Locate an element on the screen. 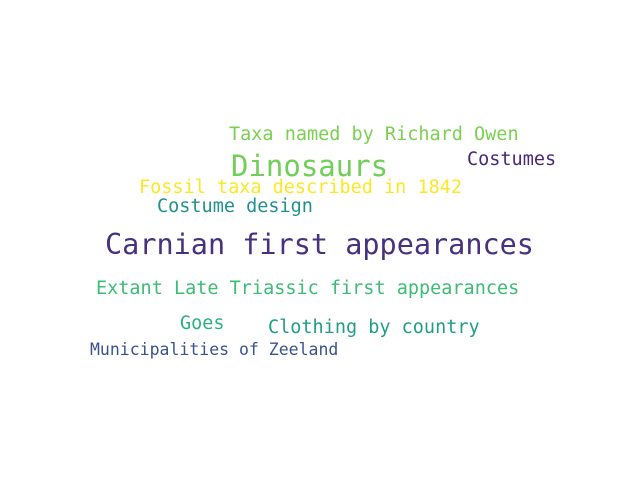  word-dinosaurs: Dinosaurs is located at coordinates (310, 166).